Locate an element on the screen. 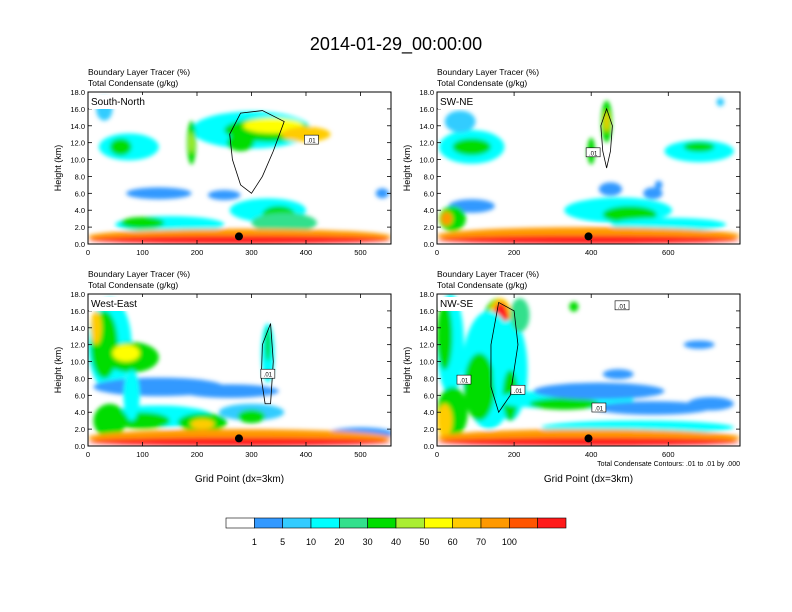 This screenshot has width=792, height=612. figure-title: 2014-01-29_00:00:00 is located at coordinates (396, 44).